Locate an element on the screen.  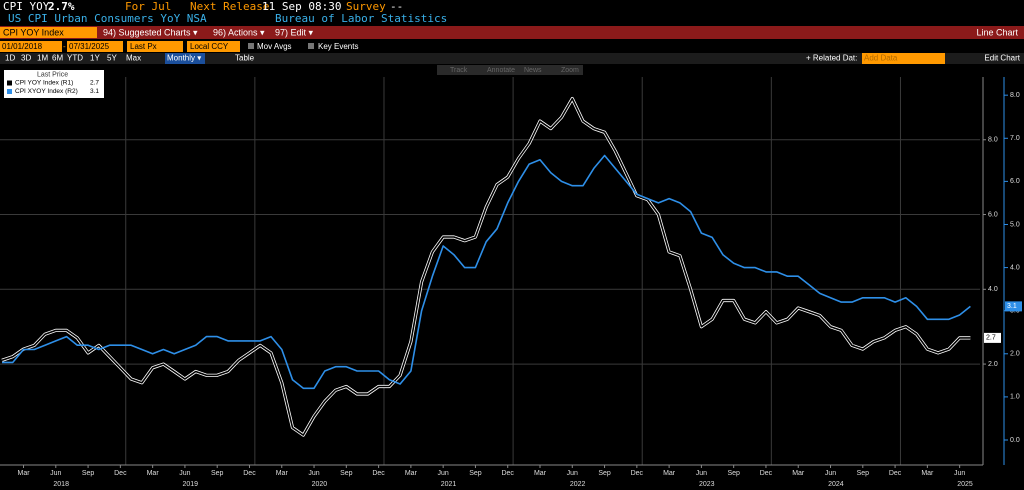
edit-chart: Edit Chart is located at coordinates (1002, 58).